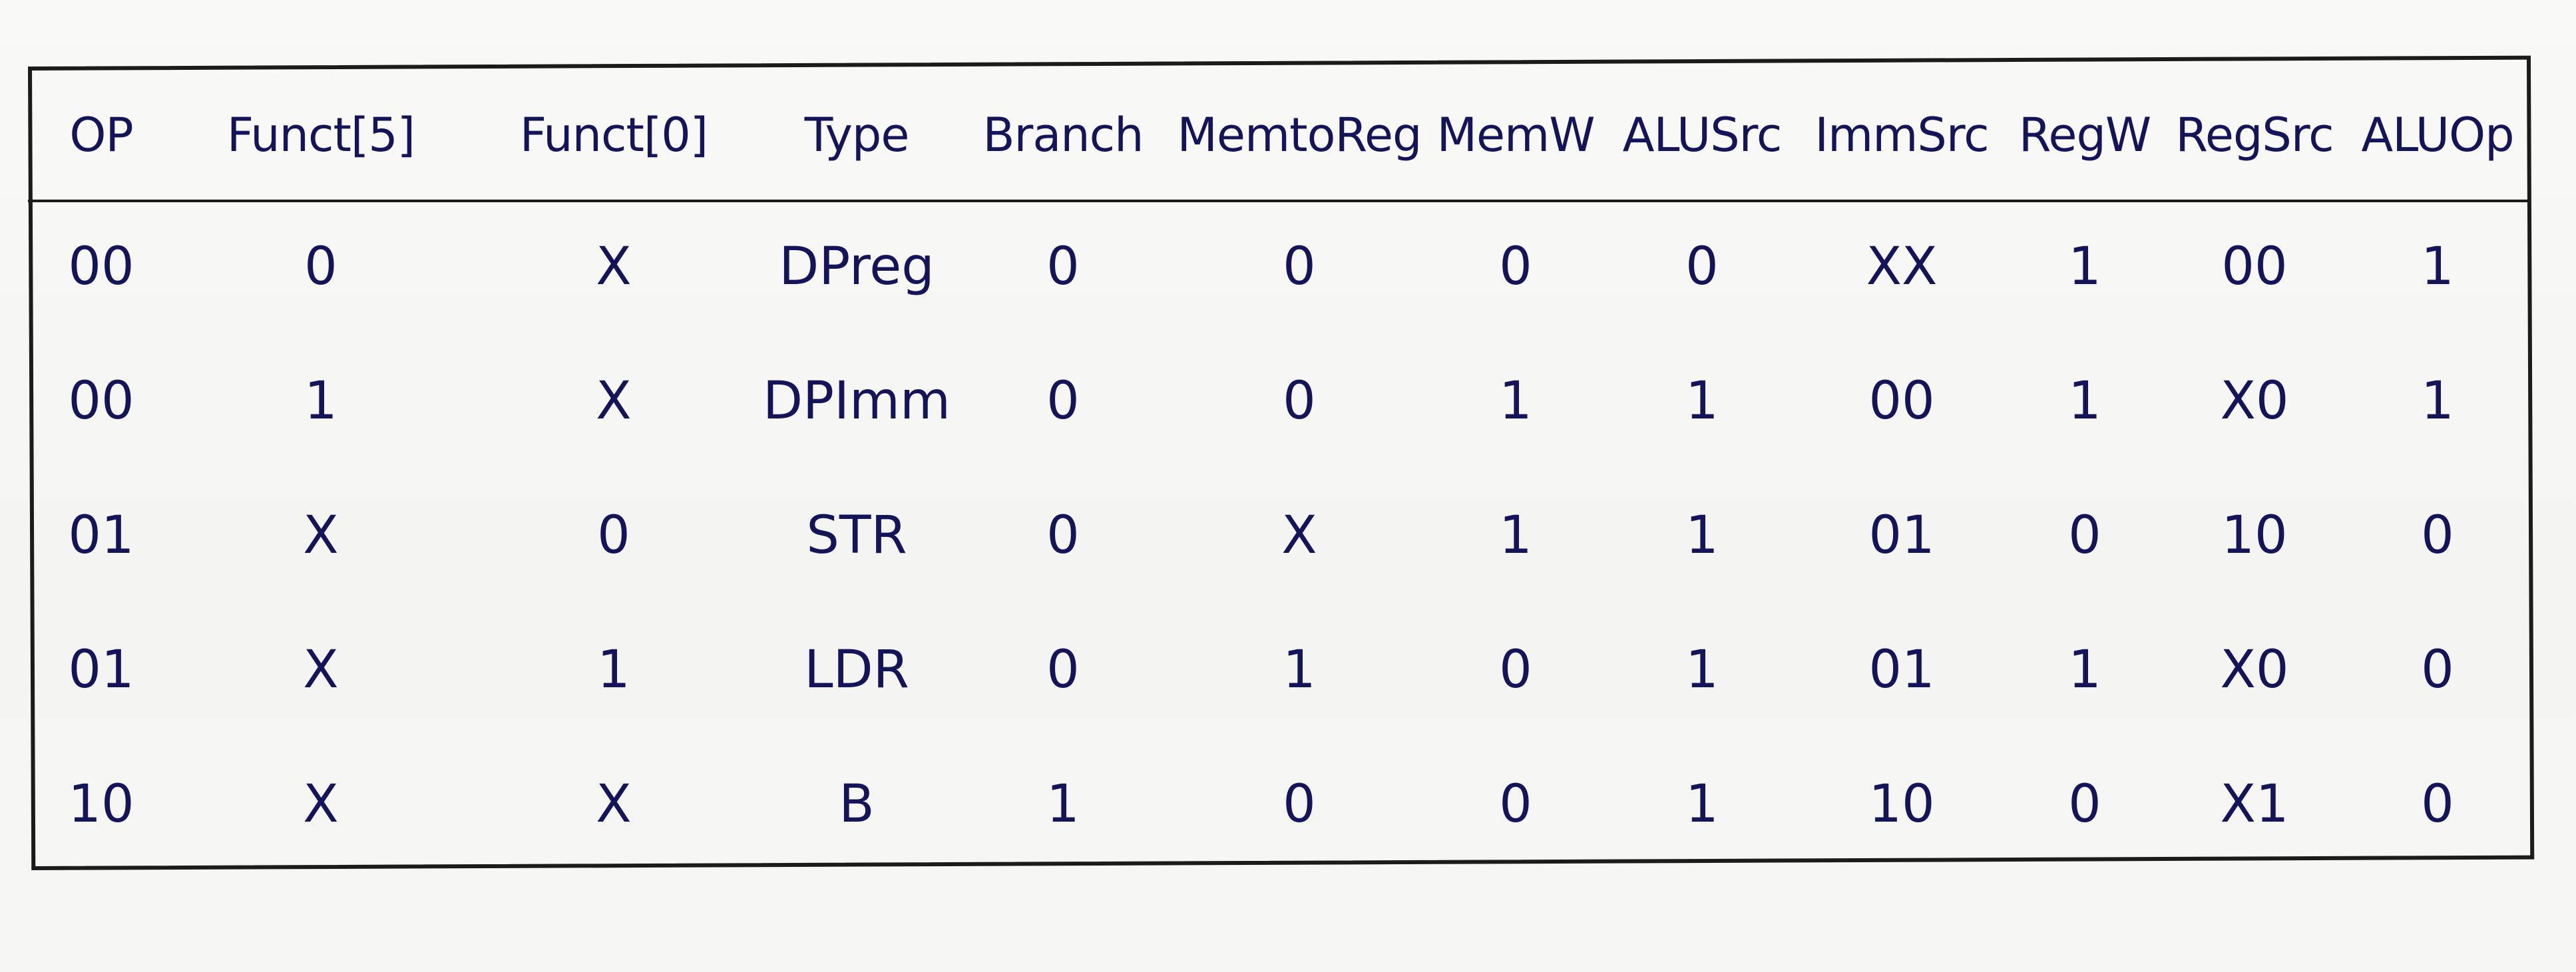 This screenshot has height=972, width=2576. I want to click on cell-immsrc: XX, so click(1902, 267).